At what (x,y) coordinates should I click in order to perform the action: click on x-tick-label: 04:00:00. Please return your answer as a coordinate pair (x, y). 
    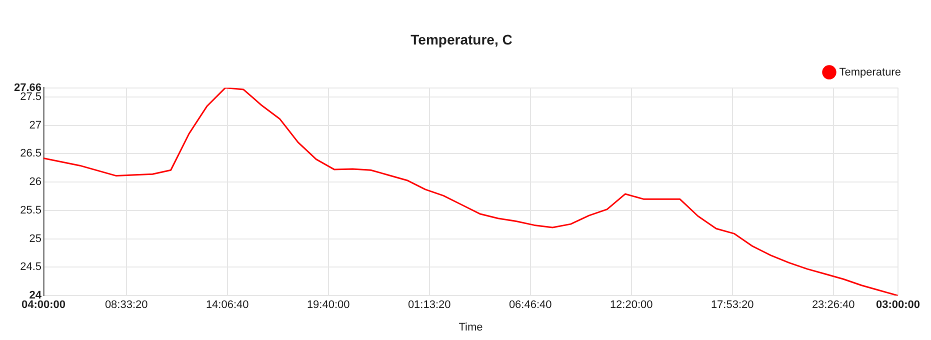
    Looking at the image, I should click on (44, 305).